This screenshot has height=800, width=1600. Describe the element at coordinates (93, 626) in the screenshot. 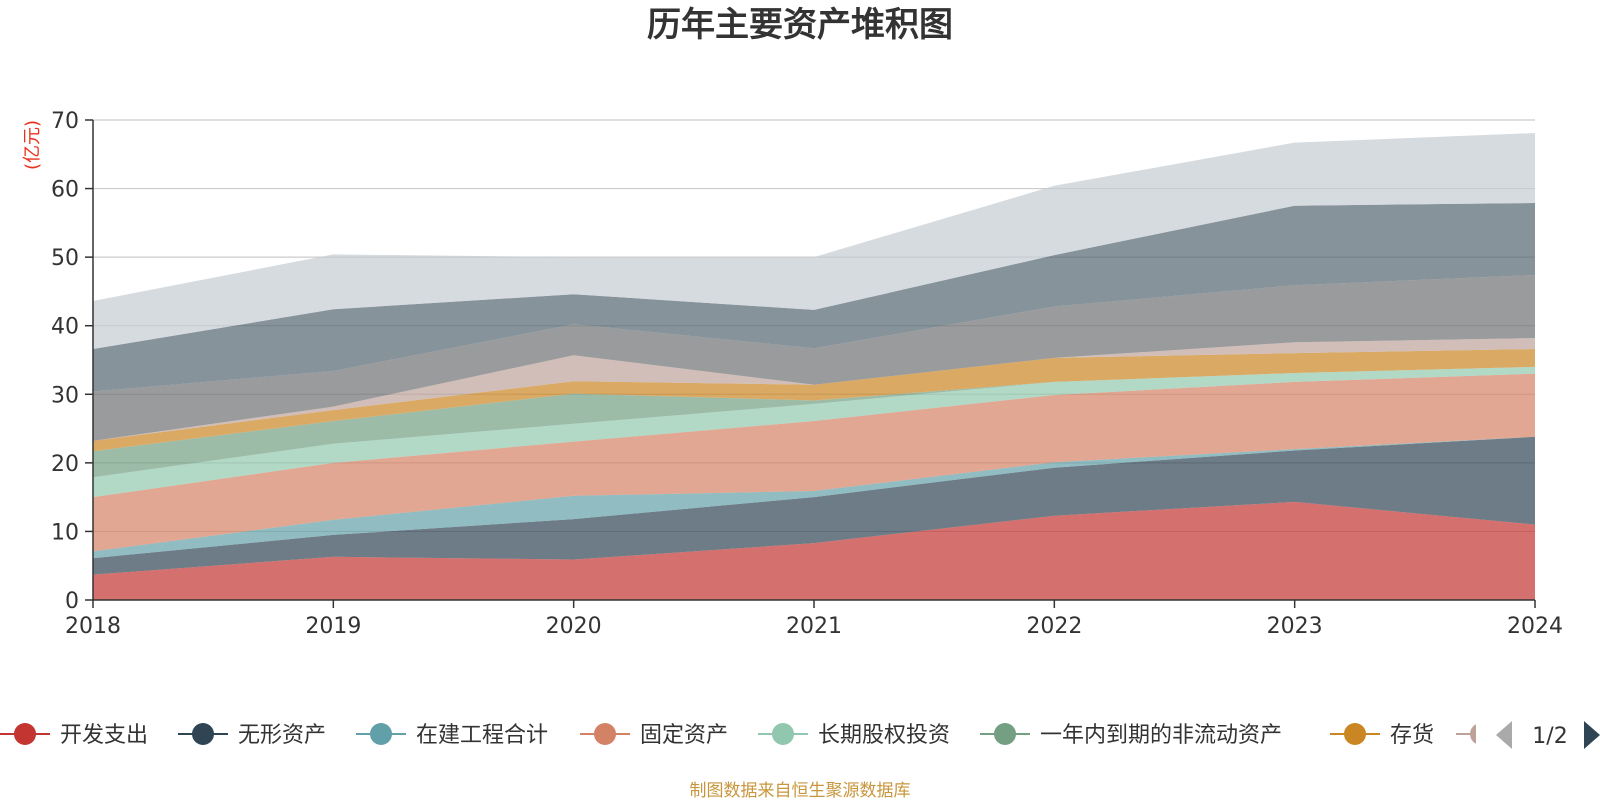

I see `x-tick-label: 2018` at that location.